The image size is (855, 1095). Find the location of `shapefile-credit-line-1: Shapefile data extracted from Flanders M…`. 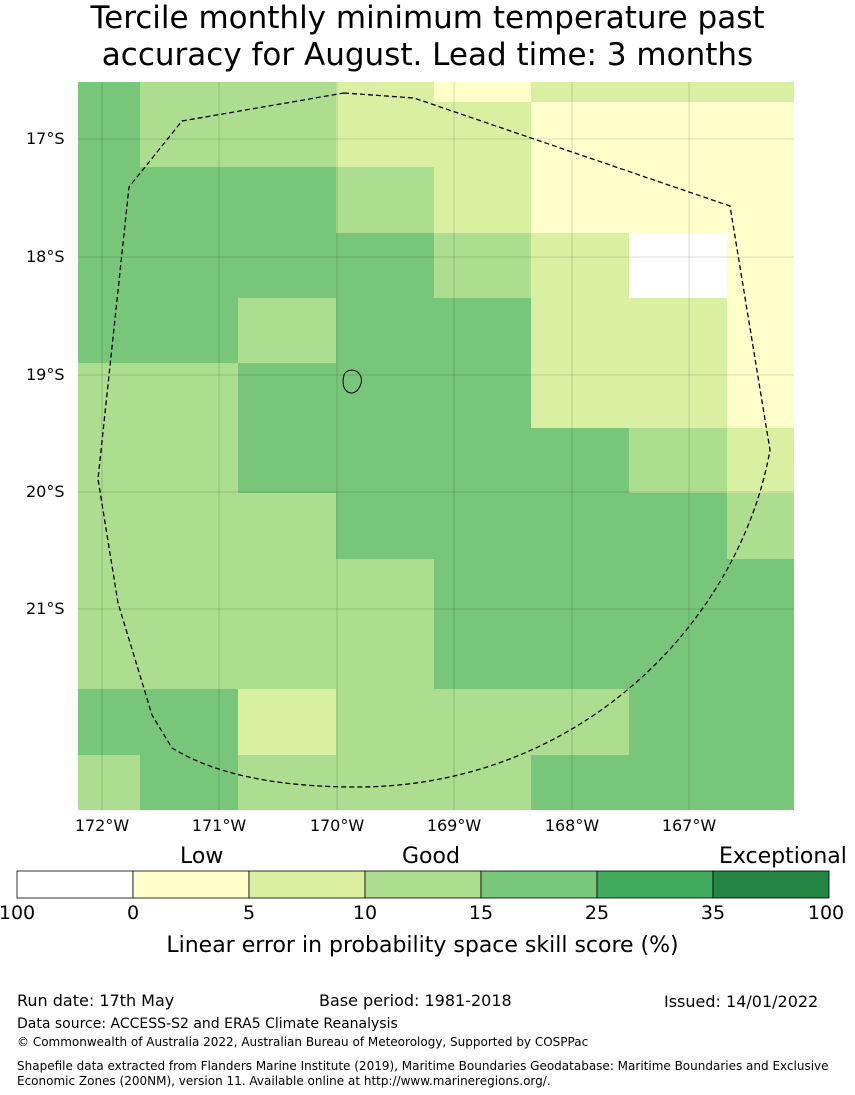

shapefile-credit-line-1: Shapefile data extracted from Flanders M… is located at coordinates (423, 1066).